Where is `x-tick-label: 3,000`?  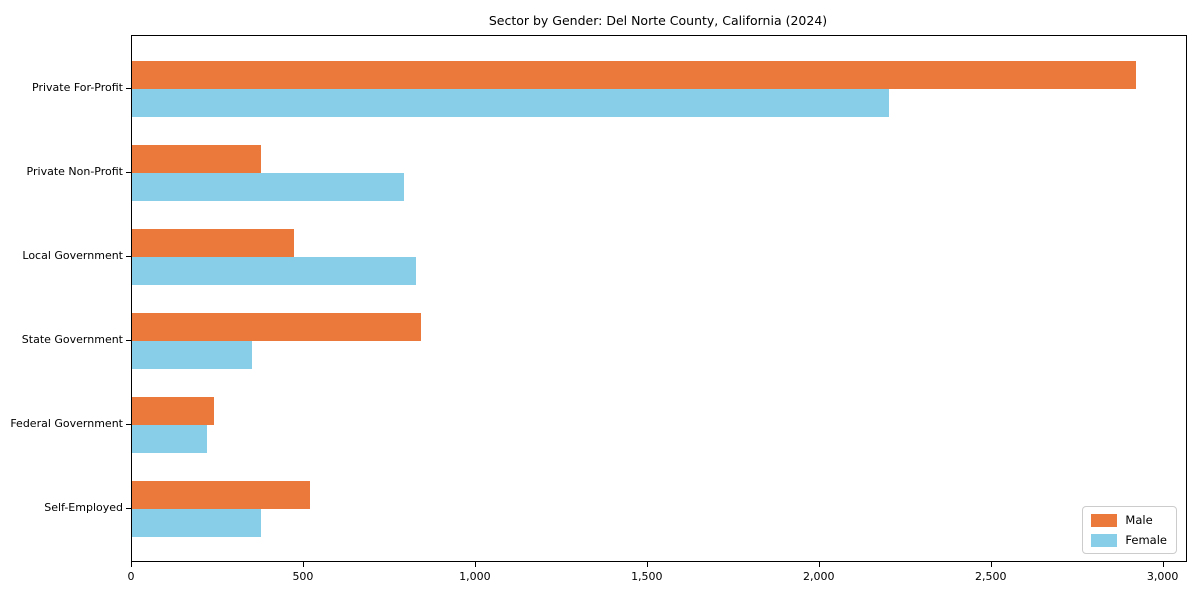
x-tick-label: 3,000 is located at coordinates (1162, 576).